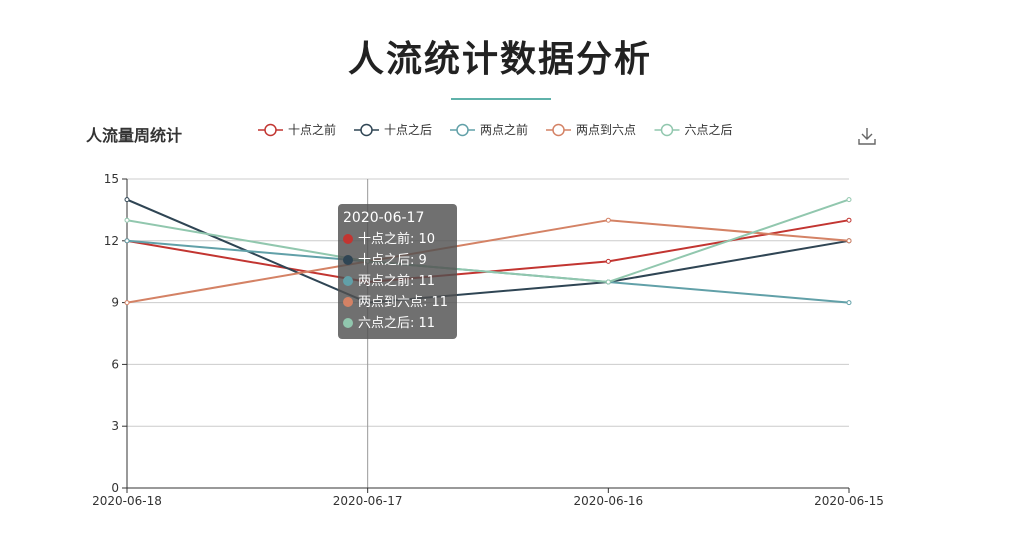 The width and height of the screenshot is (1025, 559). I want to click on tooltip-row: 两点之前: 11, so click(397, 281).